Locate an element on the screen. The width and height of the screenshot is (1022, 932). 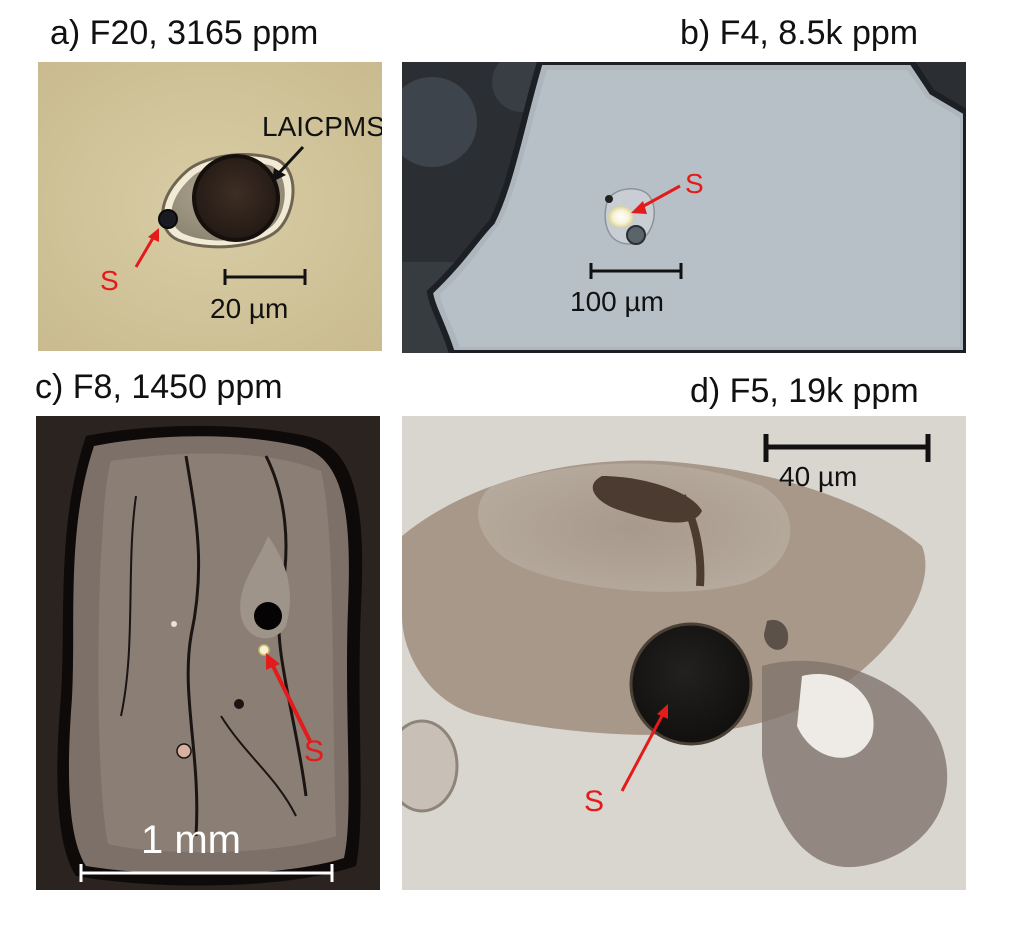
sulfide-label-d: S is located at coordinates (594, 801).